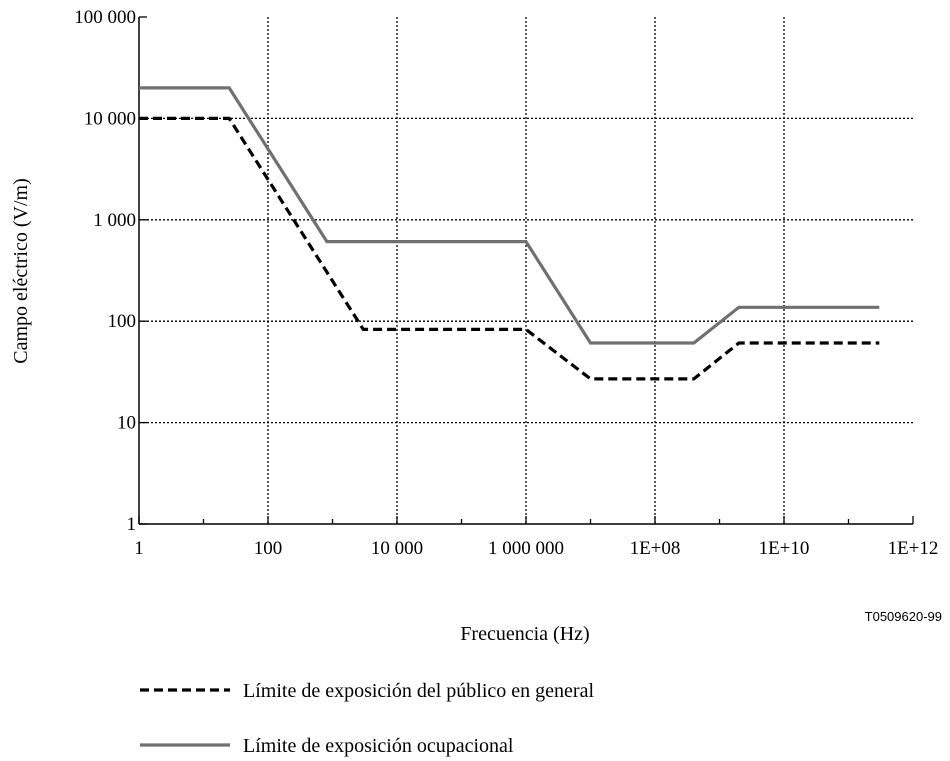  What do you see at coordinates (784, 548) in the screenshot?
I see `x-tick-label: 1E+10` at bounding box center [784, 548].